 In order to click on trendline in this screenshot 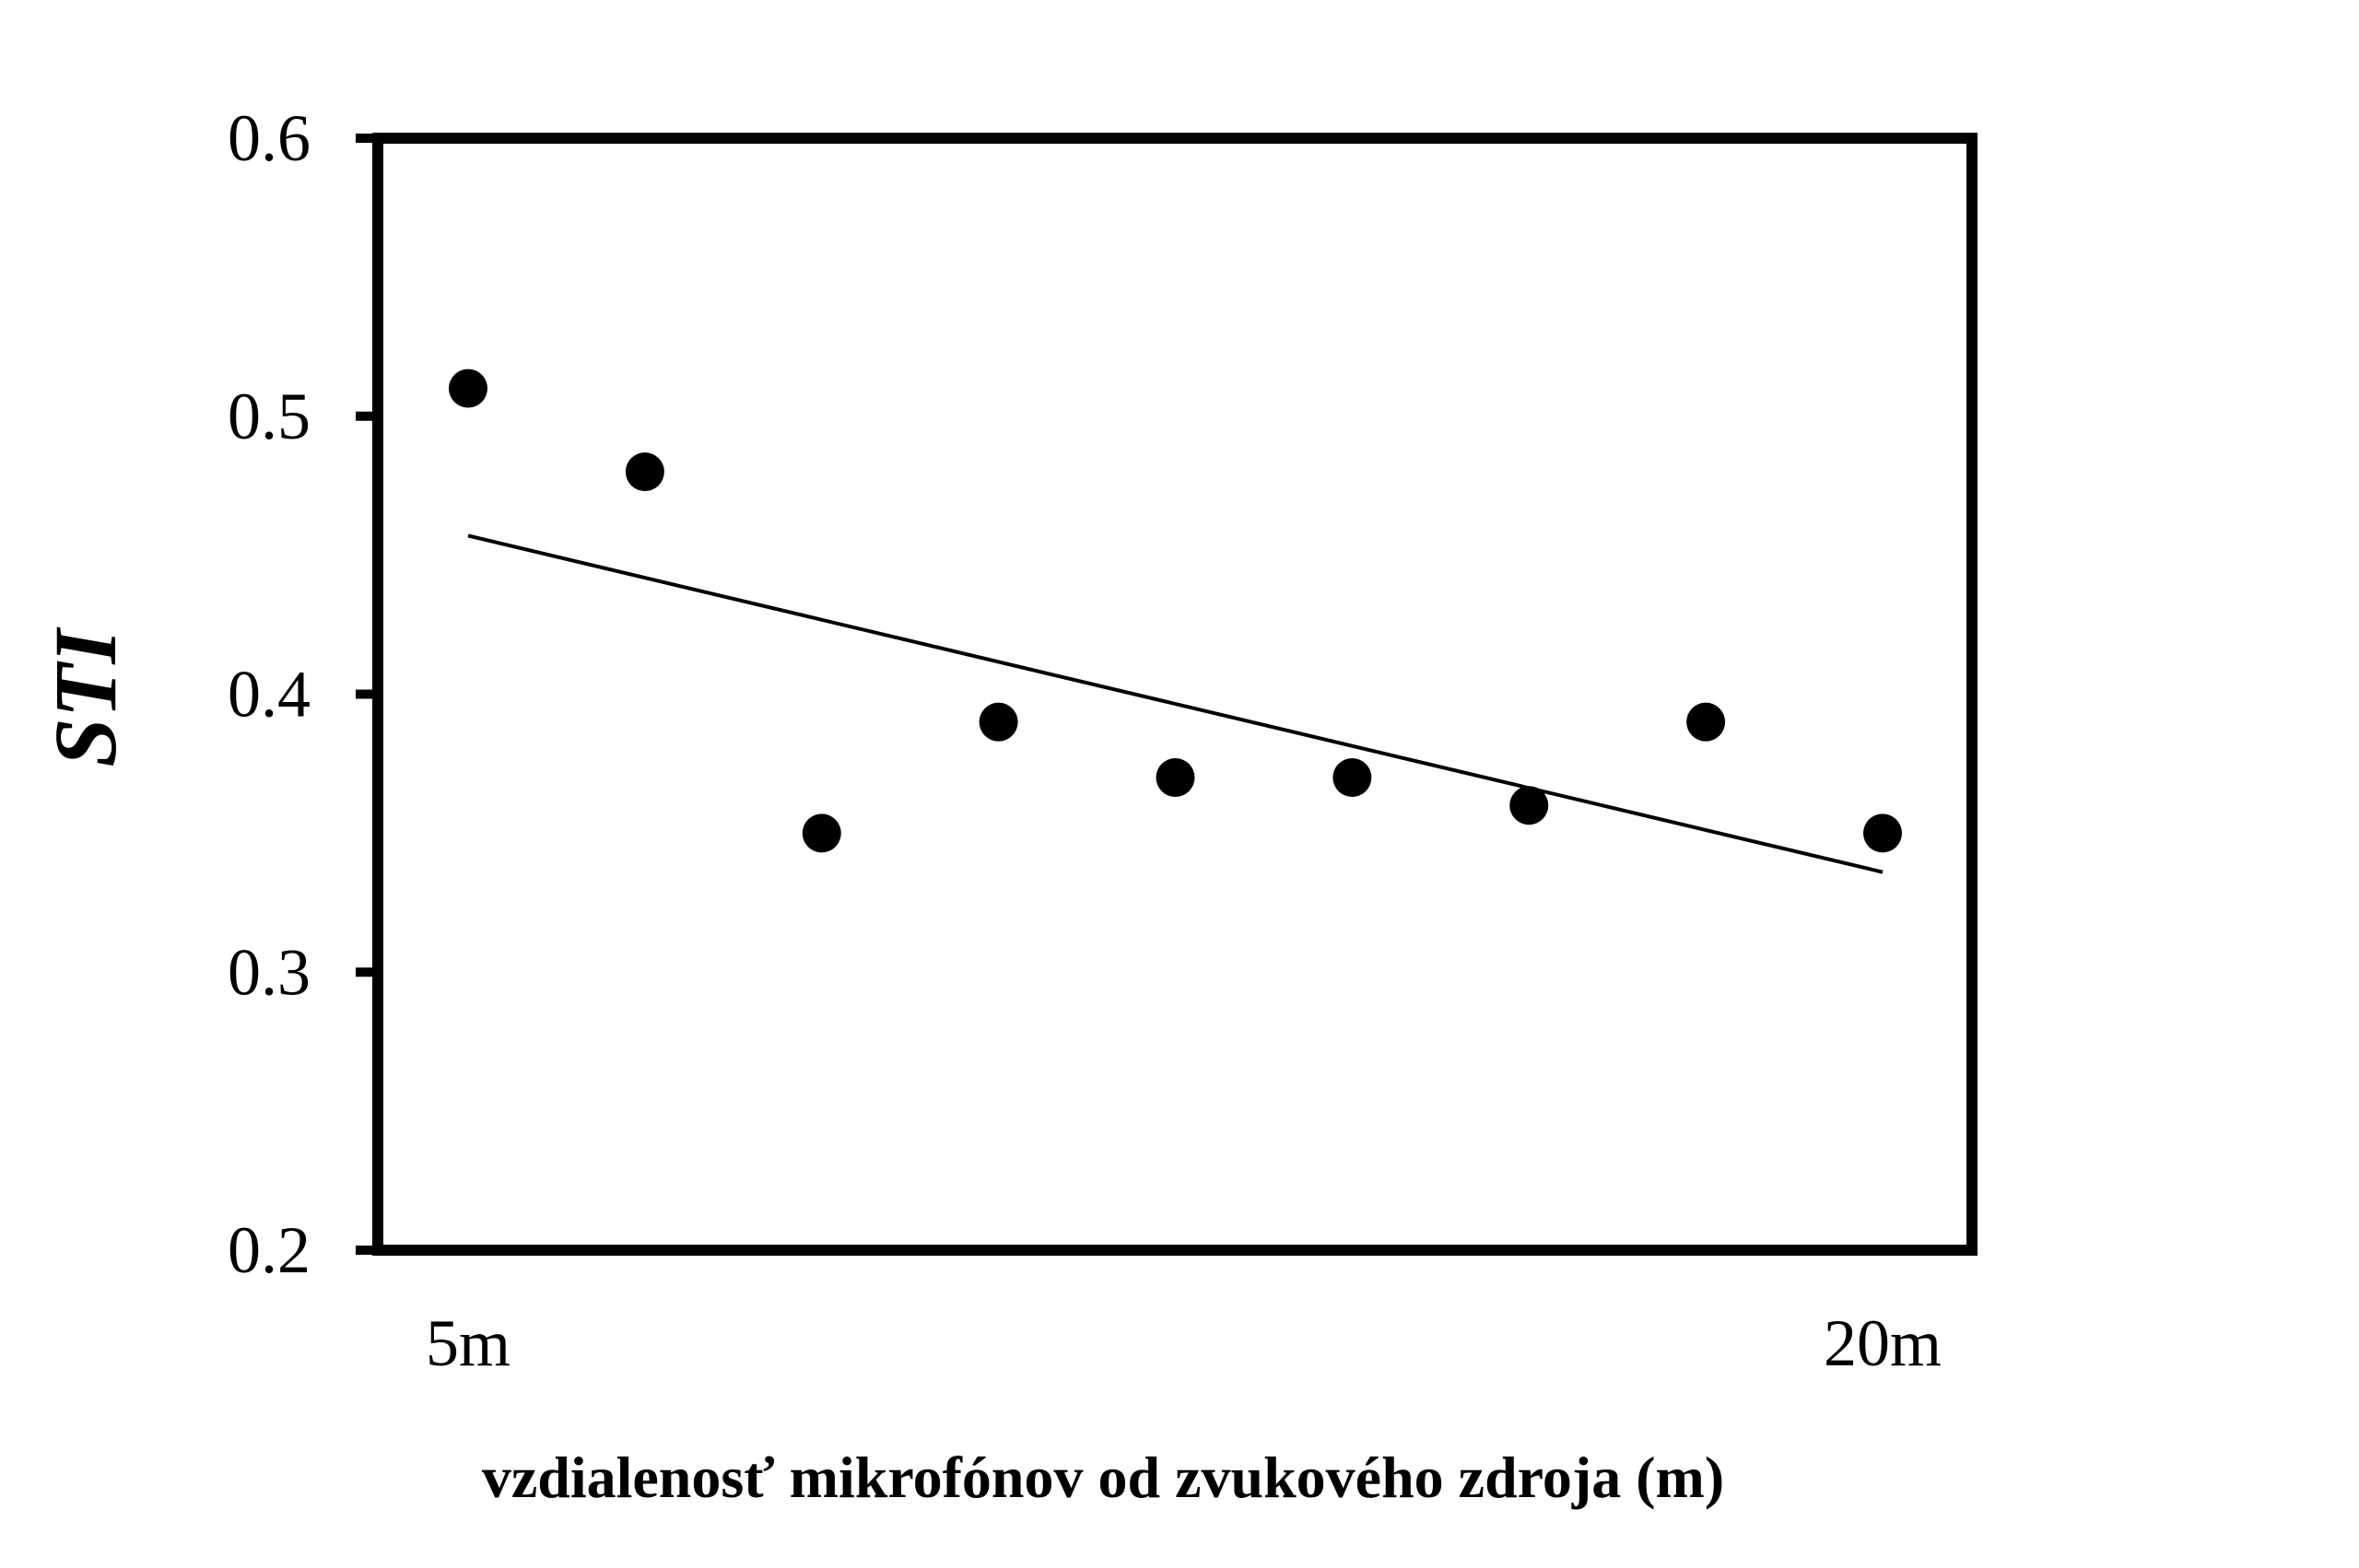, I will do `click(1175, 703)`.